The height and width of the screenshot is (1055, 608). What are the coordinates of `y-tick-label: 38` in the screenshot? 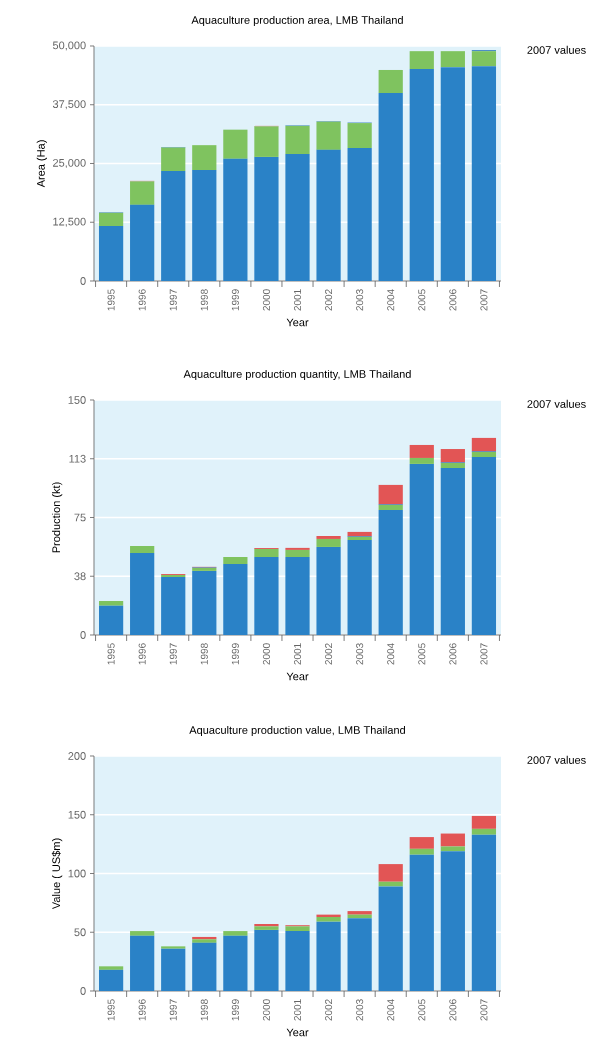 It's located at (80, 576).